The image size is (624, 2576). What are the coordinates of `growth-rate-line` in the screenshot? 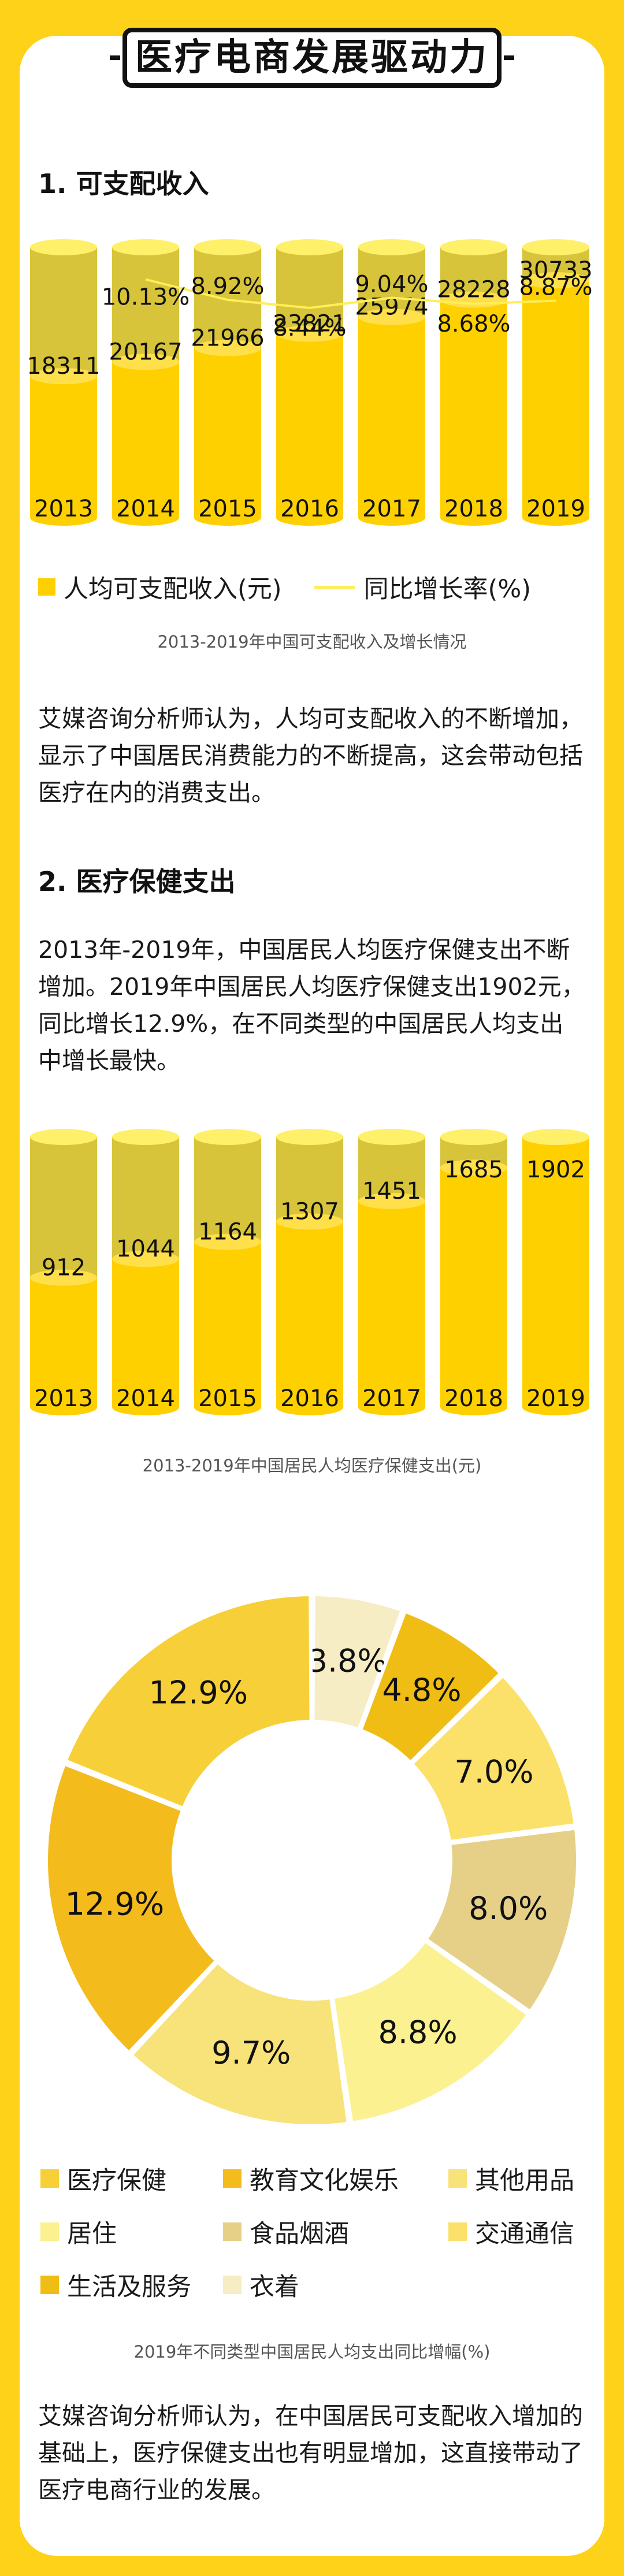 It's located at (350, 294).